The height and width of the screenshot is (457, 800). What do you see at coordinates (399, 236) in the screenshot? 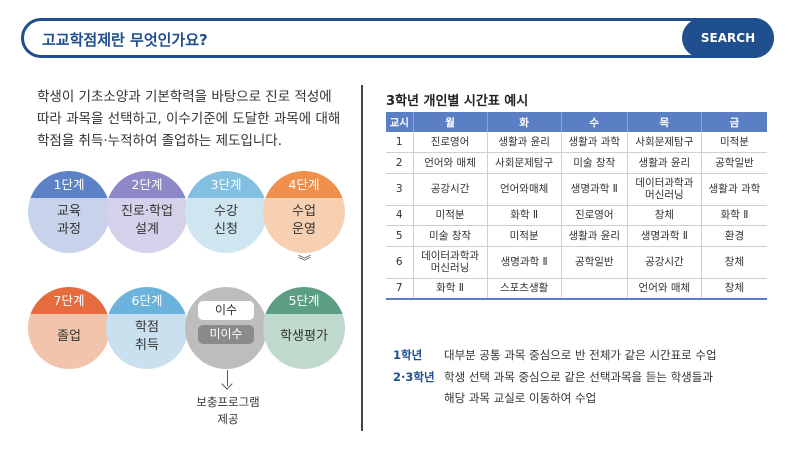
I see `period-cell: 5` at bounding box center [399, 236].